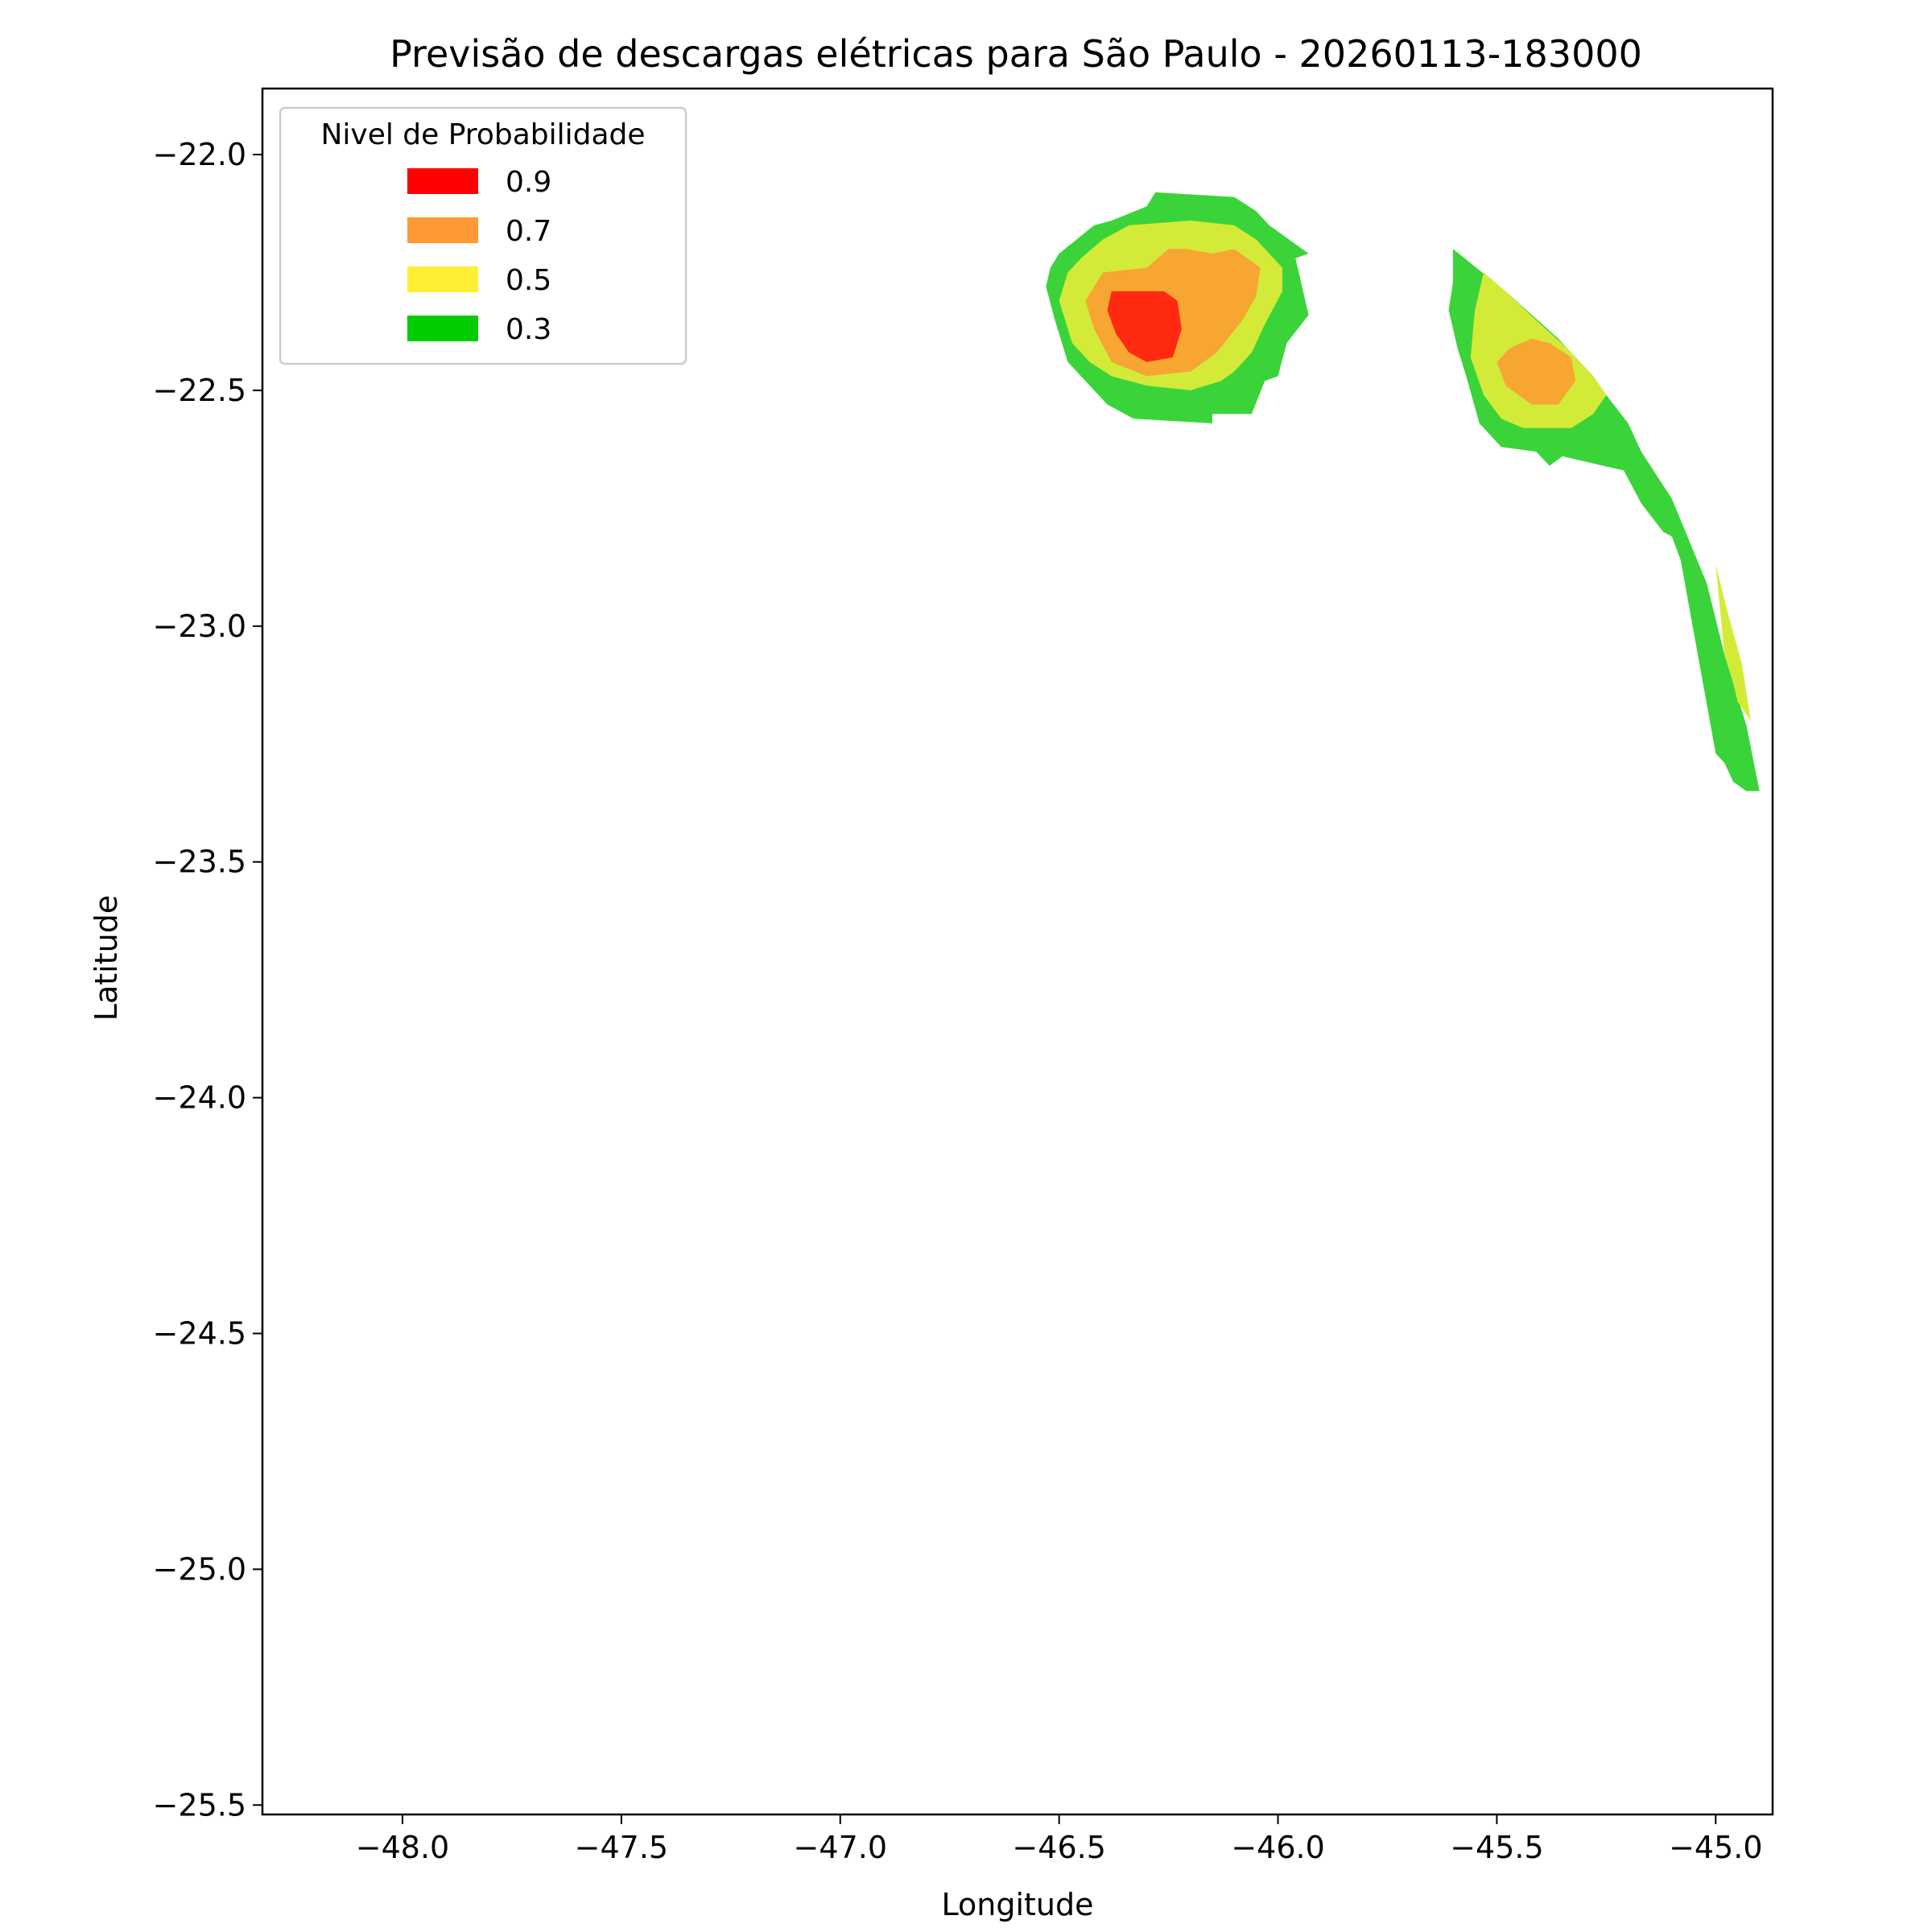  I want to click on contour-layers, so click(1403, 491).